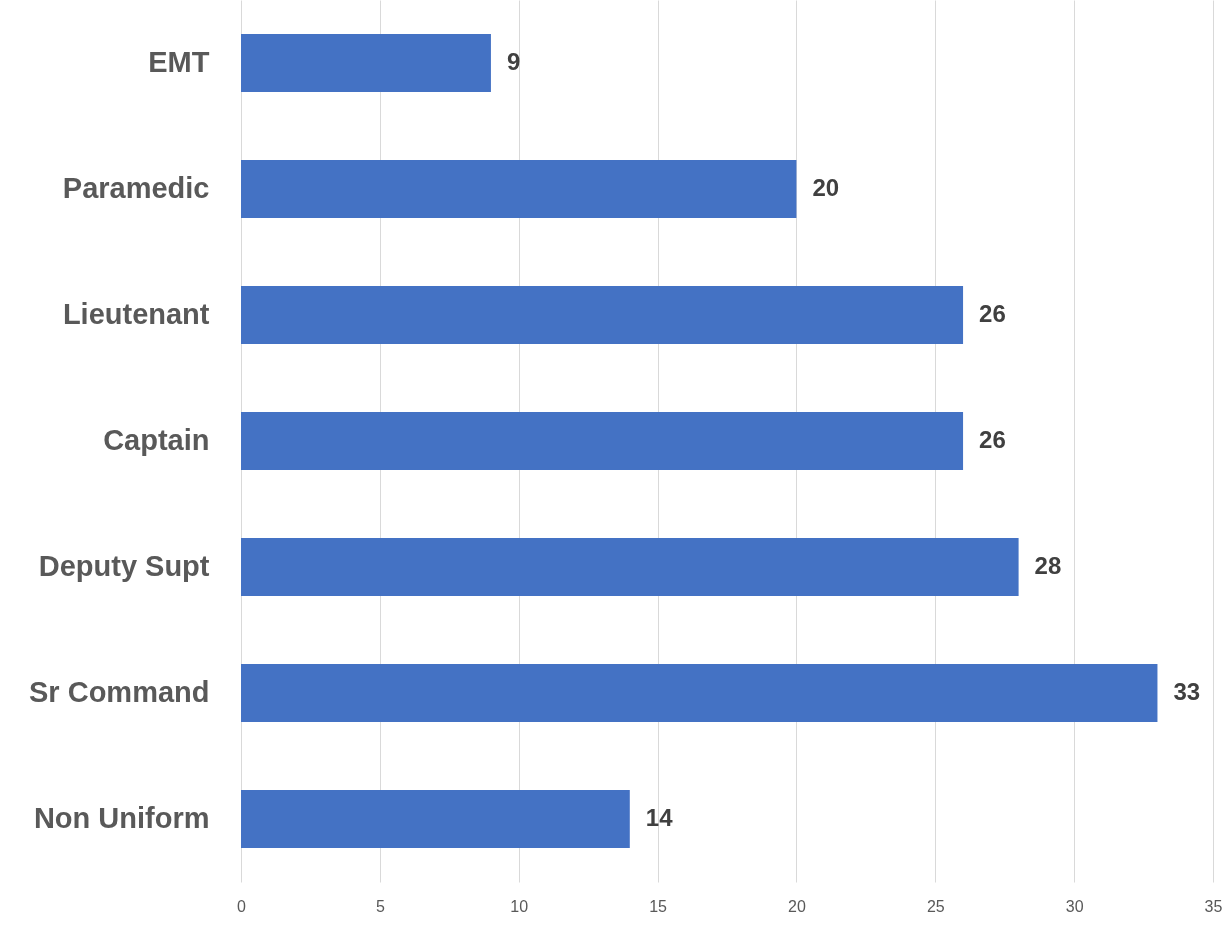 Image resolution: width=1230 pixels, height=927 pixels. What do you see at coordinates (136, 188) in the screenshot?
I see `y-tick-label: Paramedic` at bounding box center [136, 188].